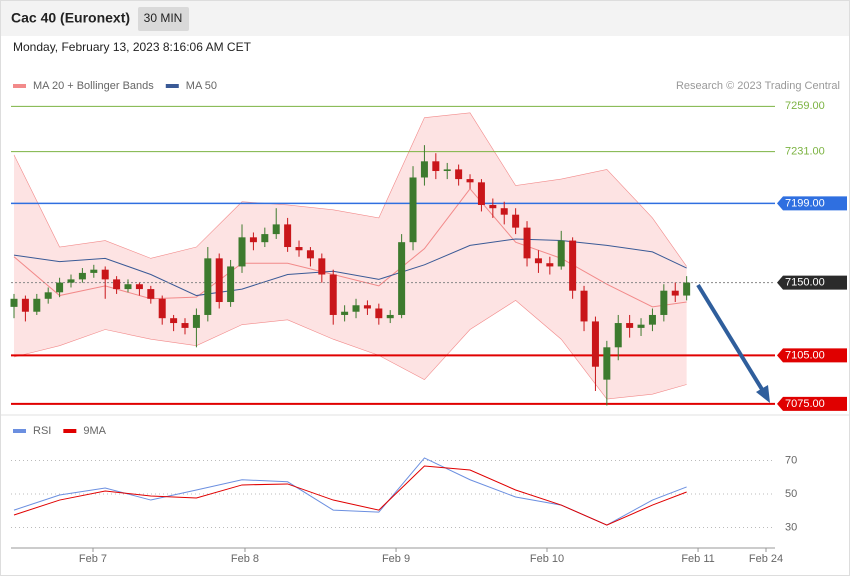 The width and height of the screenshot is (850, 576). What do you see at coordinates (94, 431) in the screenshot?
I see `legend-label: 9MA` at bounding box center [94, 431].